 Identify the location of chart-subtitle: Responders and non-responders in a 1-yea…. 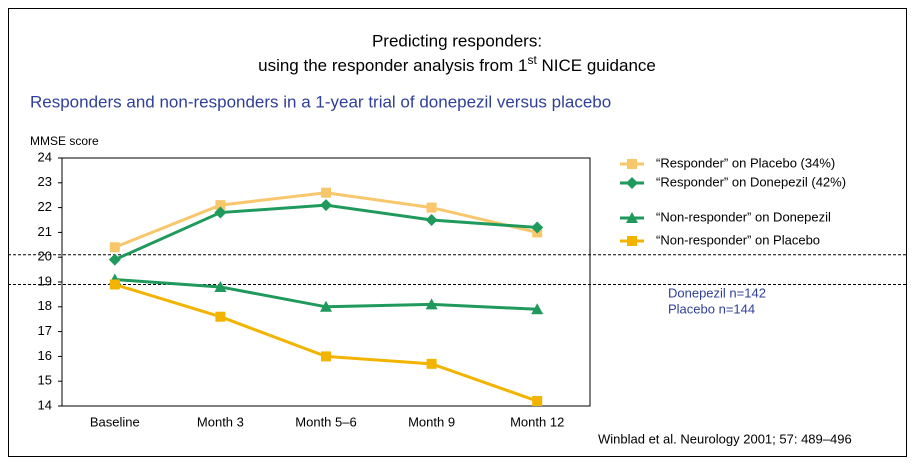
(320, 101).